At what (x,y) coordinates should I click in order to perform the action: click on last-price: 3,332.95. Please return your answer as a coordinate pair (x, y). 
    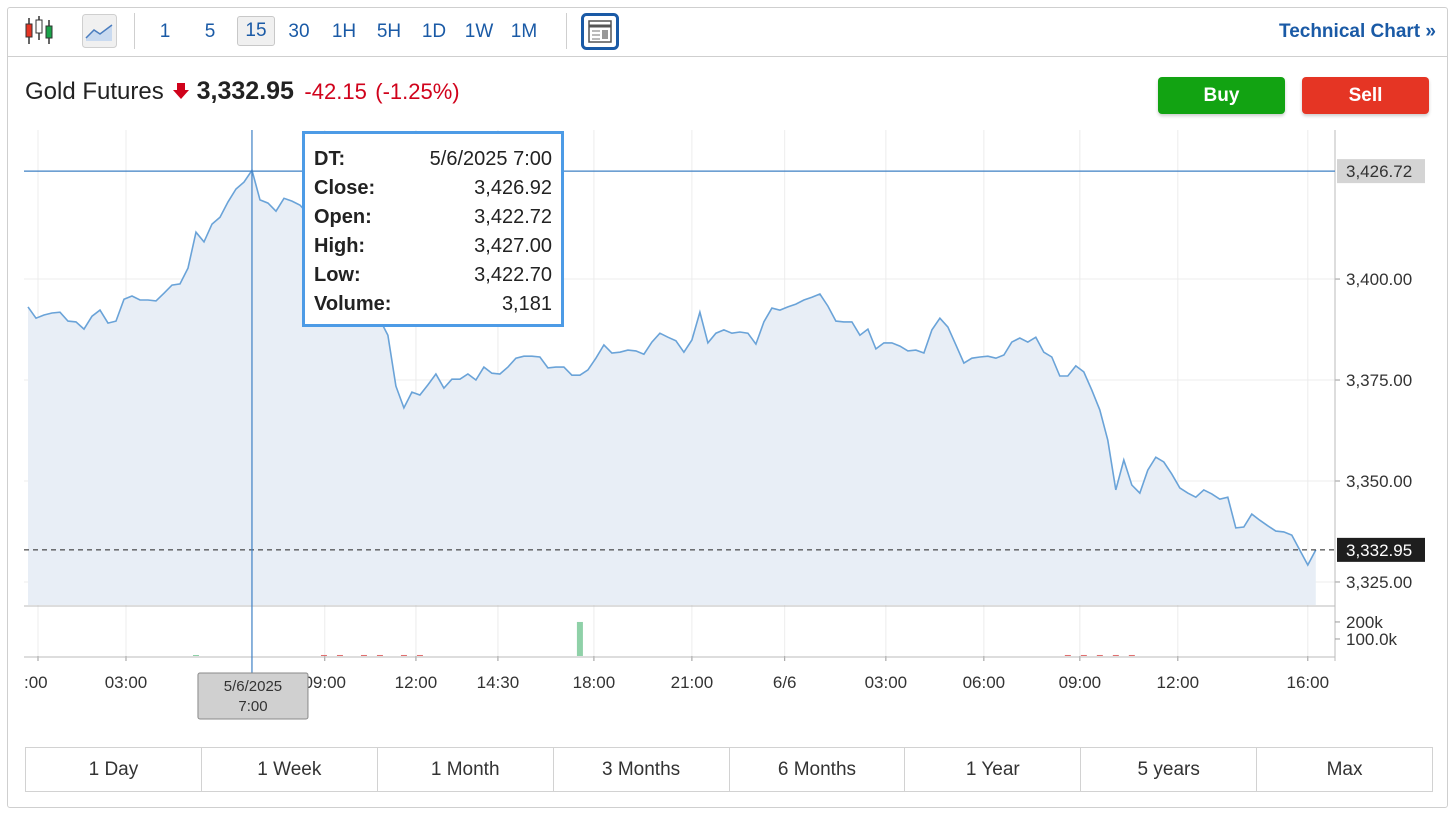
    Looking at the image, I should click on (245, 91).